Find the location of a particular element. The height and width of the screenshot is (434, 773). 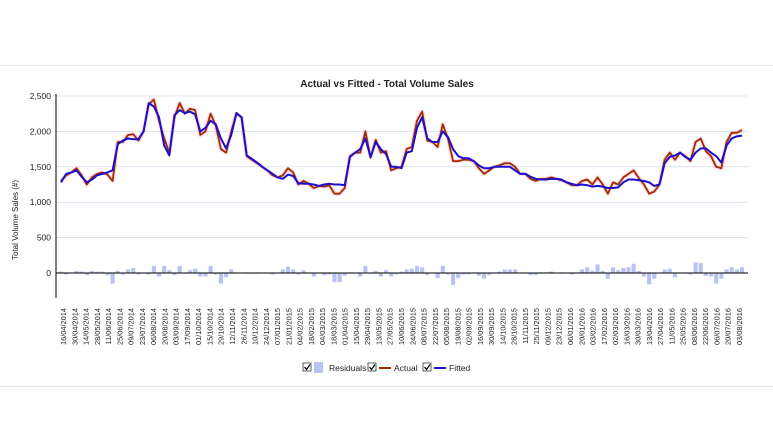

x-tick-label: 27/04/2016 is located at coordinates (660, 326).